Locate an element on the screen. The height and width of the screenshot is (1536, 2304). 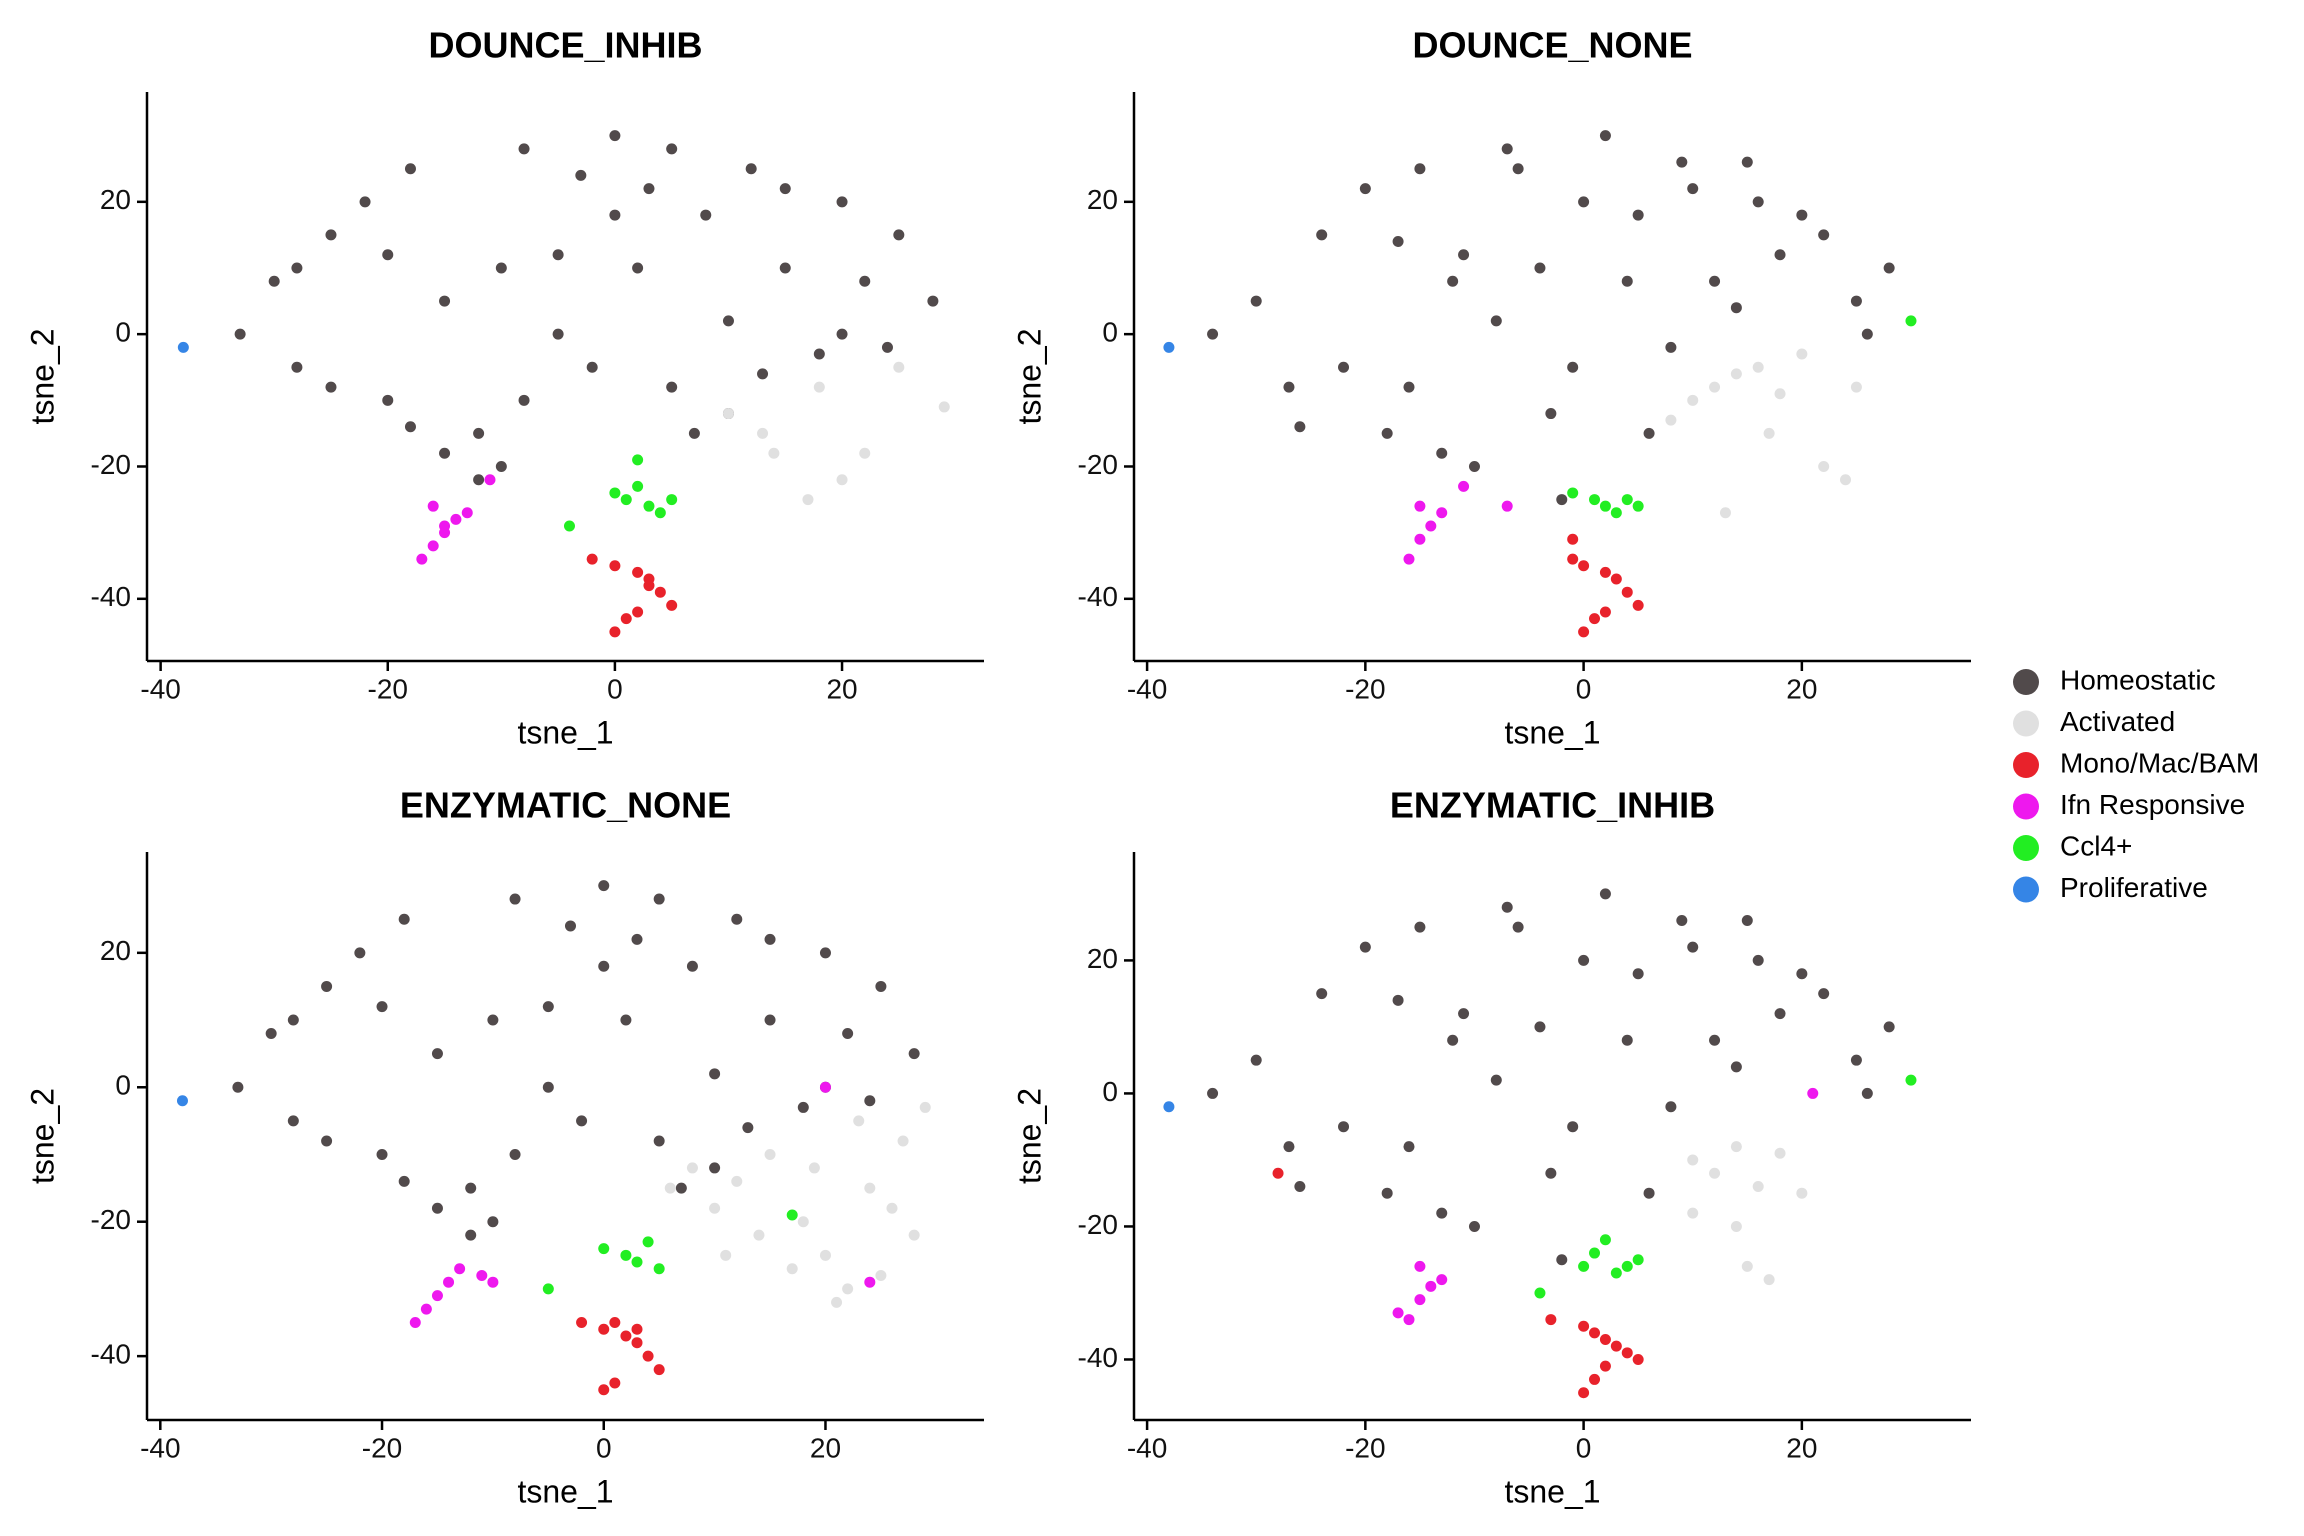
legend-label: Ifn Responsive is located at coordinates (2152, 804).